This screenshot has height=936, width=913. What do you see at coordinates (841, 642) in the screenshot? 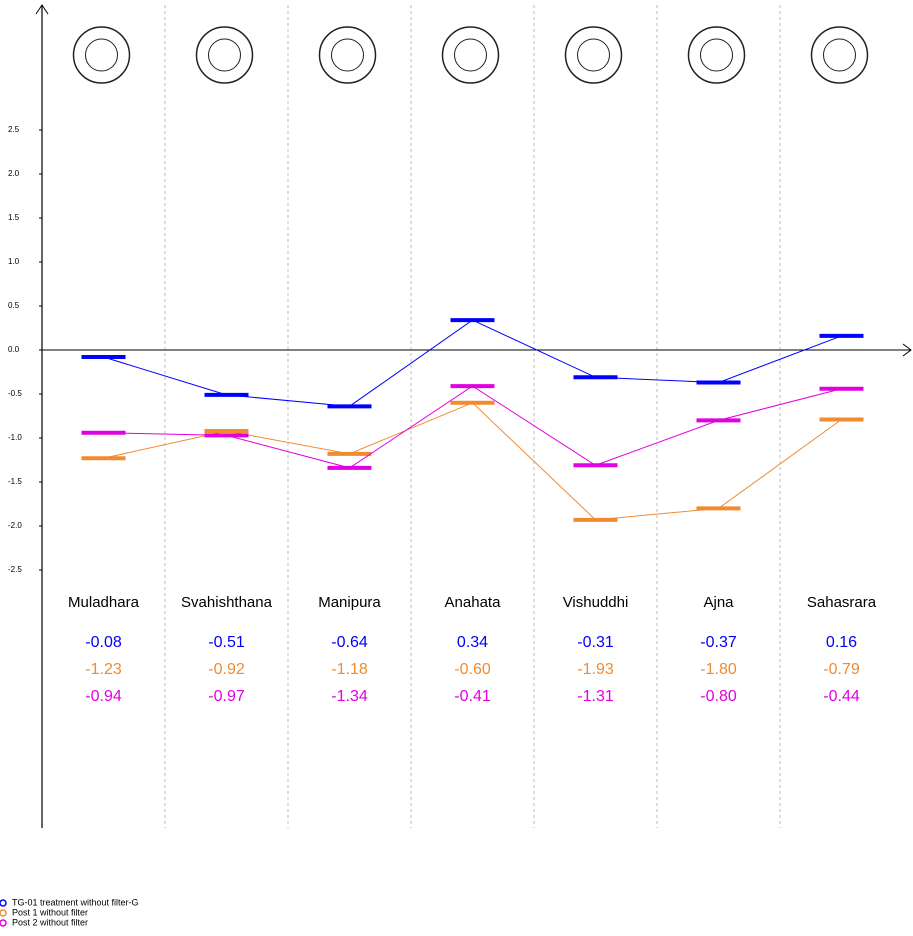
I see `value-label: 0.16` at bounding box center [841, 642].